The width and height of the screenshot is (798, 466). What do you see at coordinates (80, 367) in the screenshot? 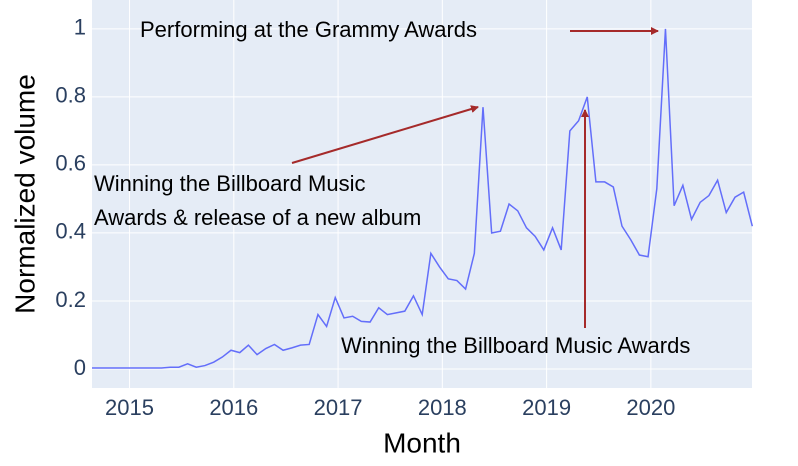
I see `y-tick-label: 0` at bounding box center [80, 367].